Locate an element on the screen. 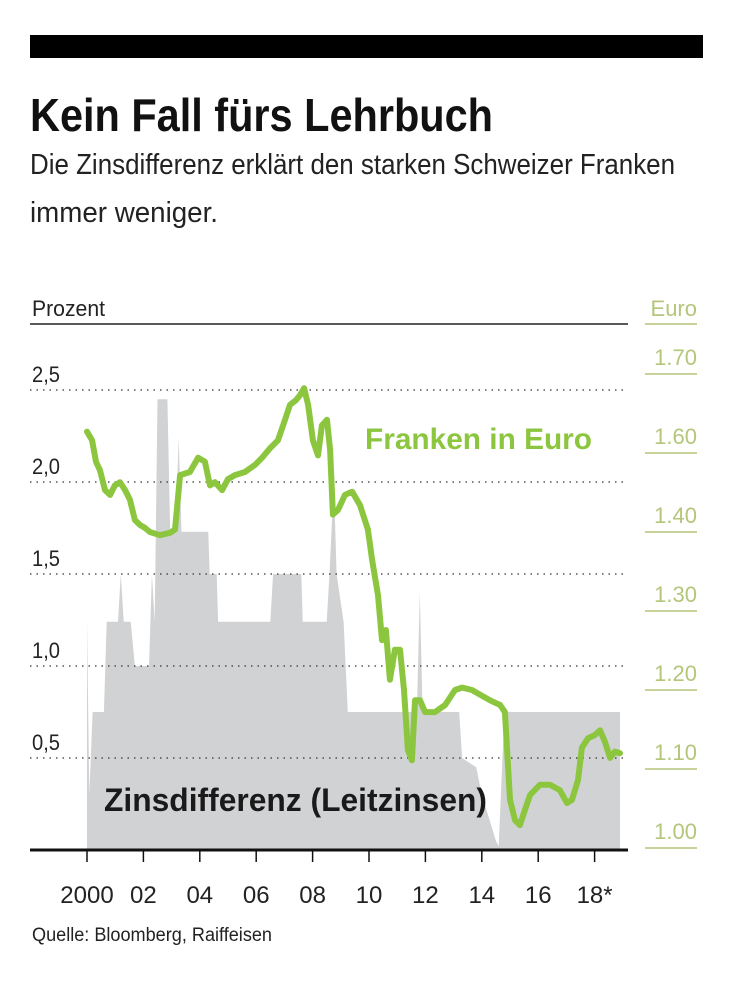 The height and width of the screenshot is (981, 733). right-tick-label: 1.10 is located at coordinates (675, 752).